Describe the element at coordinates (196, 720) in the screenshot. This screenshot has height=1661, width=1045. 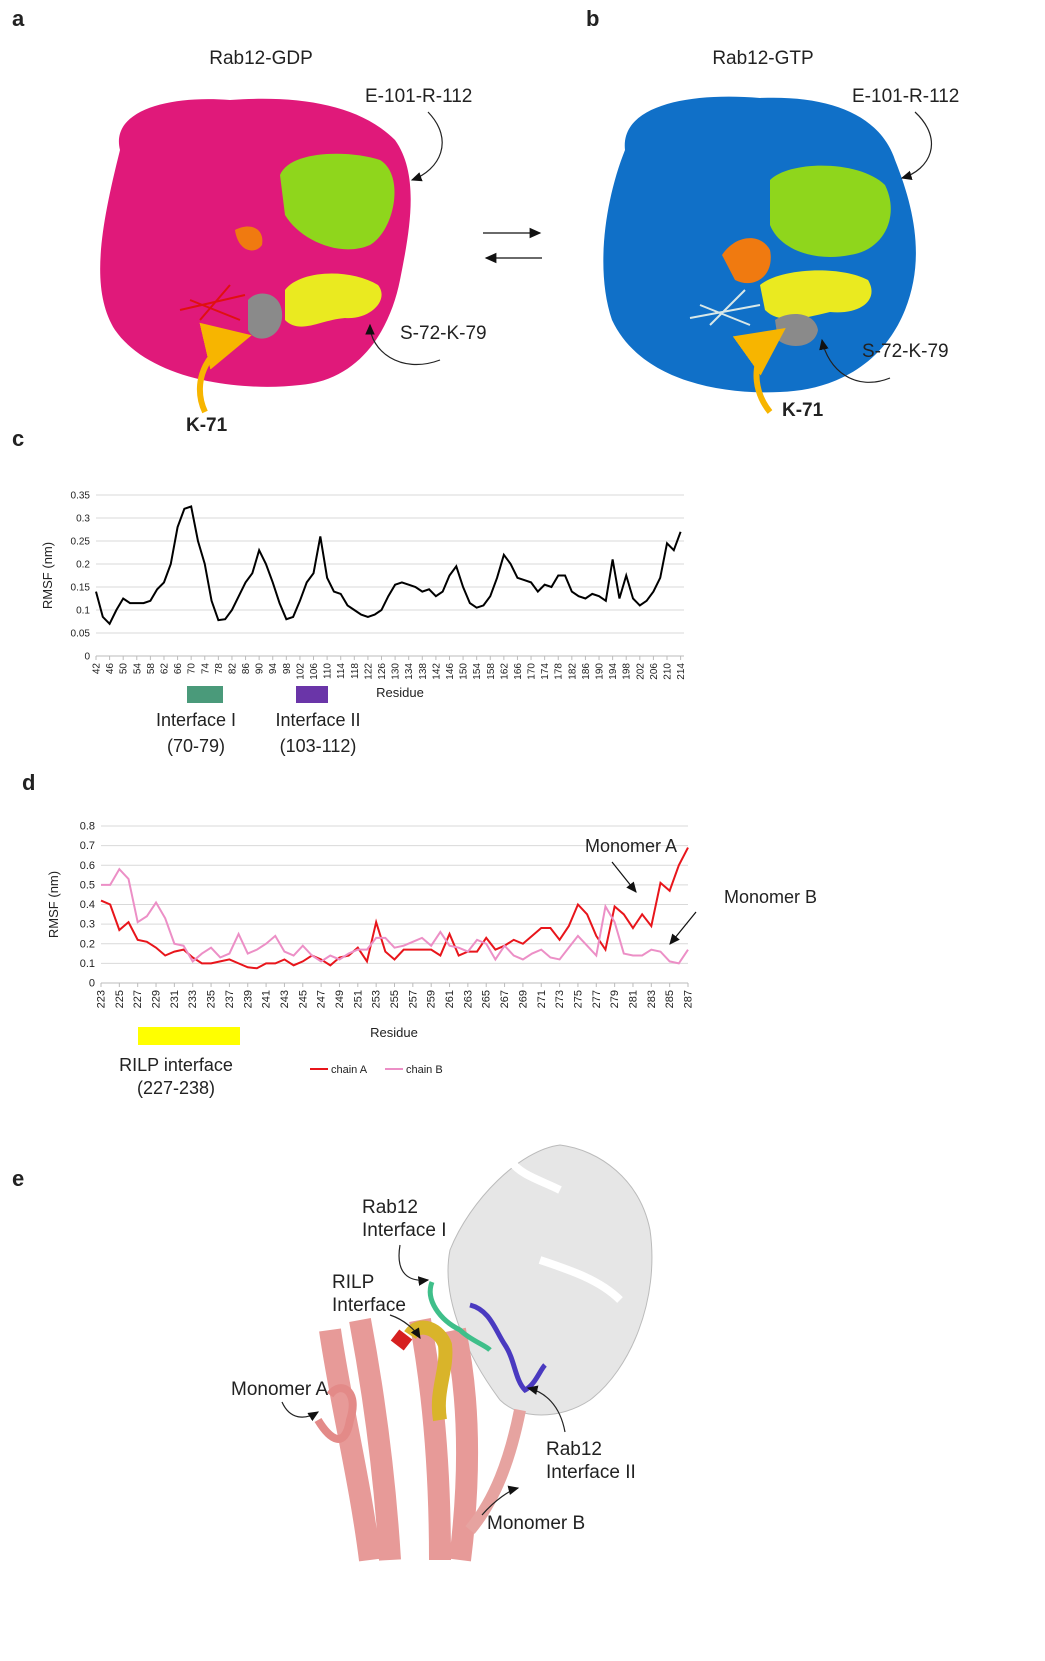
I see `annotation: Interface I` at that location.